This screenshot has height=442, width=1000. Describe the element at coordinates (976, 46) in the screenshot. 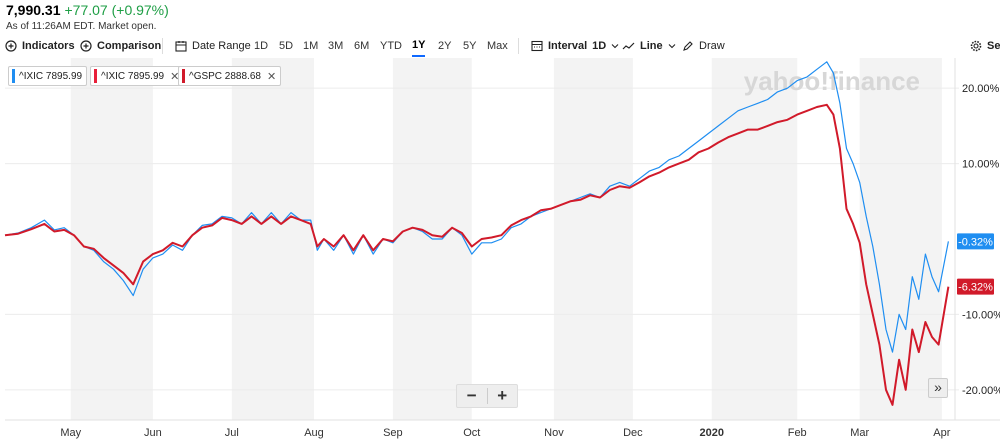

I see `gear-icon` at that location.